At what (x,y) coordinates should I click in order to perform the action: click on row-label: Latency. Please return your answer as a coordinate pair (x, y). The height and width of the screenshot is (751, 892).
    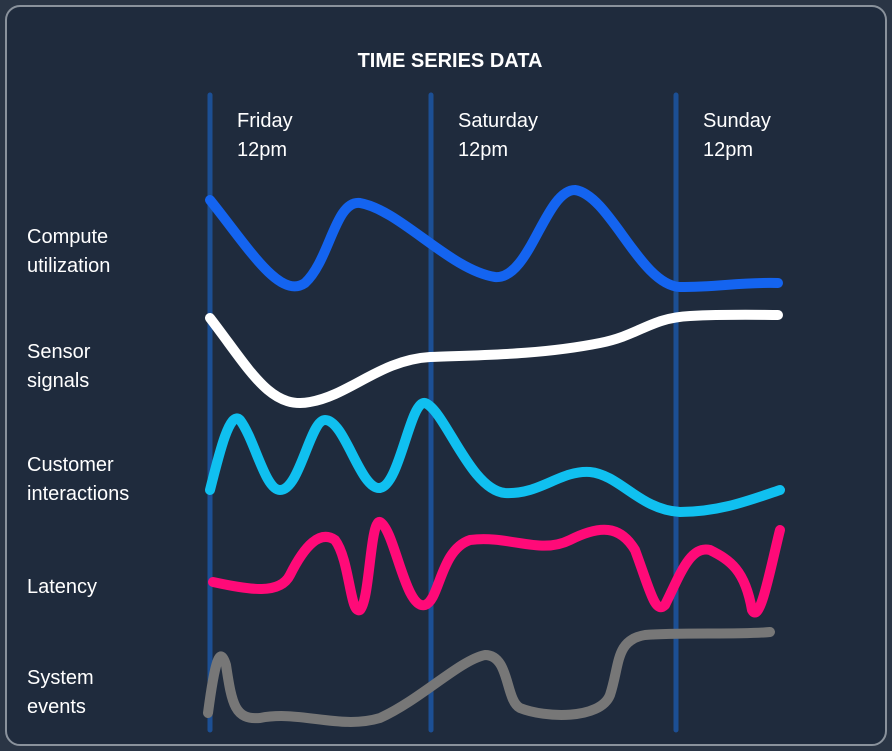
    Looking at the image, I should click on (62, 587).